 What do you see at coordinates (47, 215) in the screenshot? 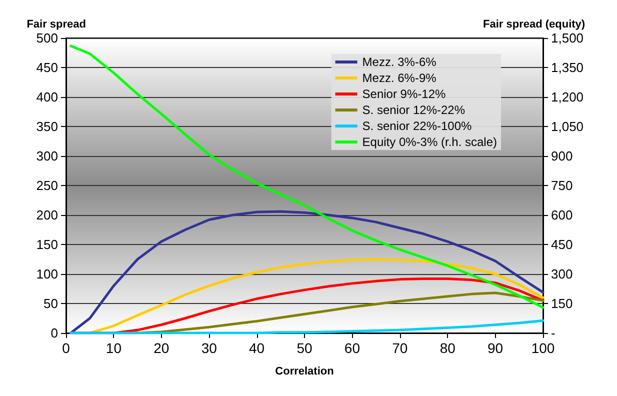
I see `y-tick-label: 200` at bounding box center [47, 215].